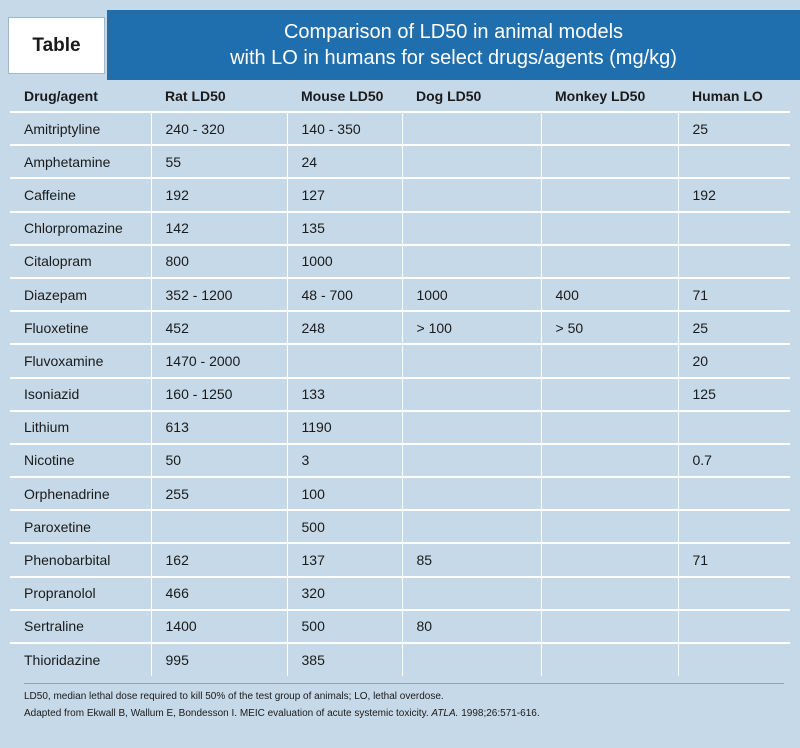 This screenshot has height=748, width=800. What do you see at coordinates (400, 294) in the screenshot?
I see `table-row: Diazepam 352 - 1200 48 - 700 1000 400 71` at bounding box center [400, 294].